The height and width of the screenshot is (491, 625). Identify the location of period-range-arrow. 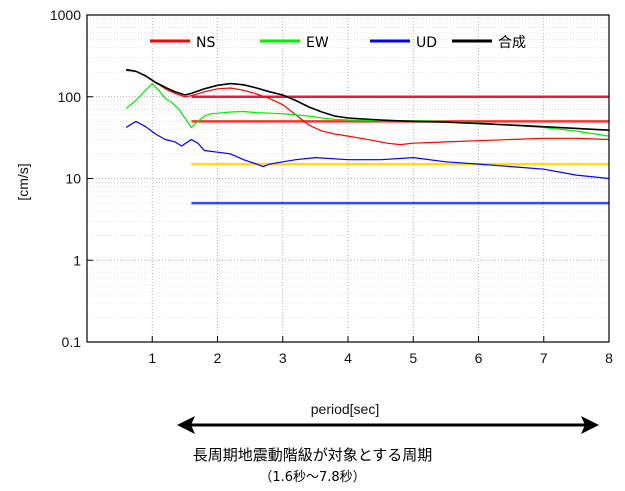
(388, 425).